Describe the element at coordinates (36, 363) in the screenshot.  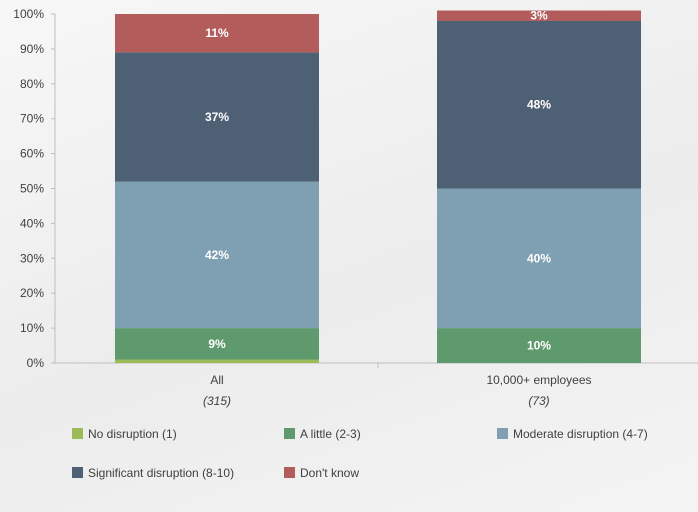
I see `y-tick-label: 0%` at that location.